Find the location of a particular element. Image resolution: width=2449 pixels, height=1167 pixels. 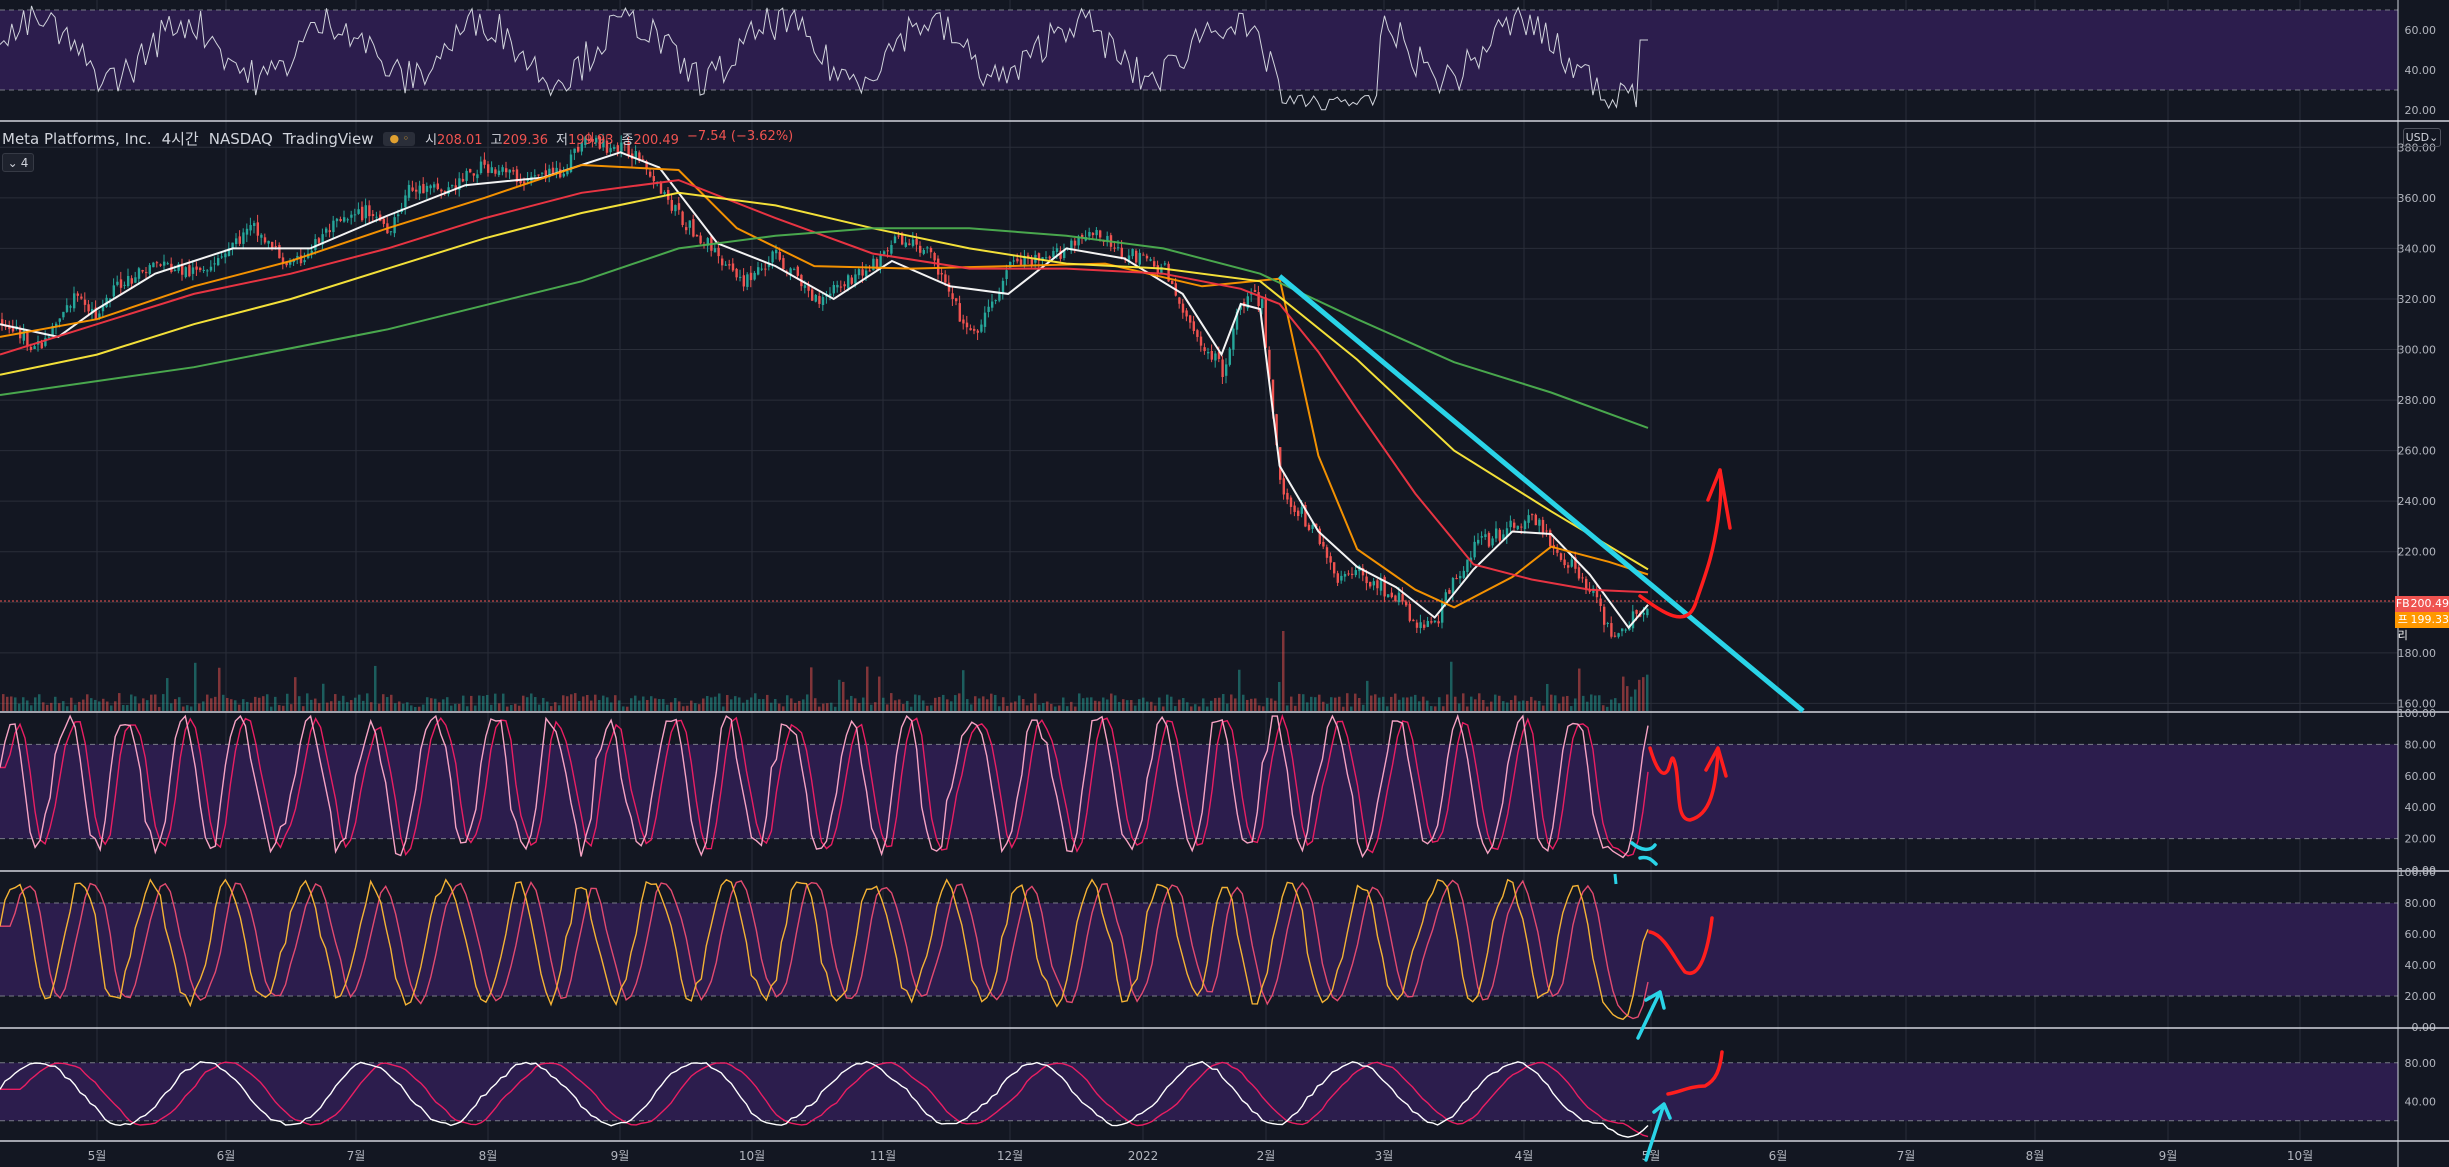

x-axis-tick-label: 4월 is located at coordinates (1524, 1156).